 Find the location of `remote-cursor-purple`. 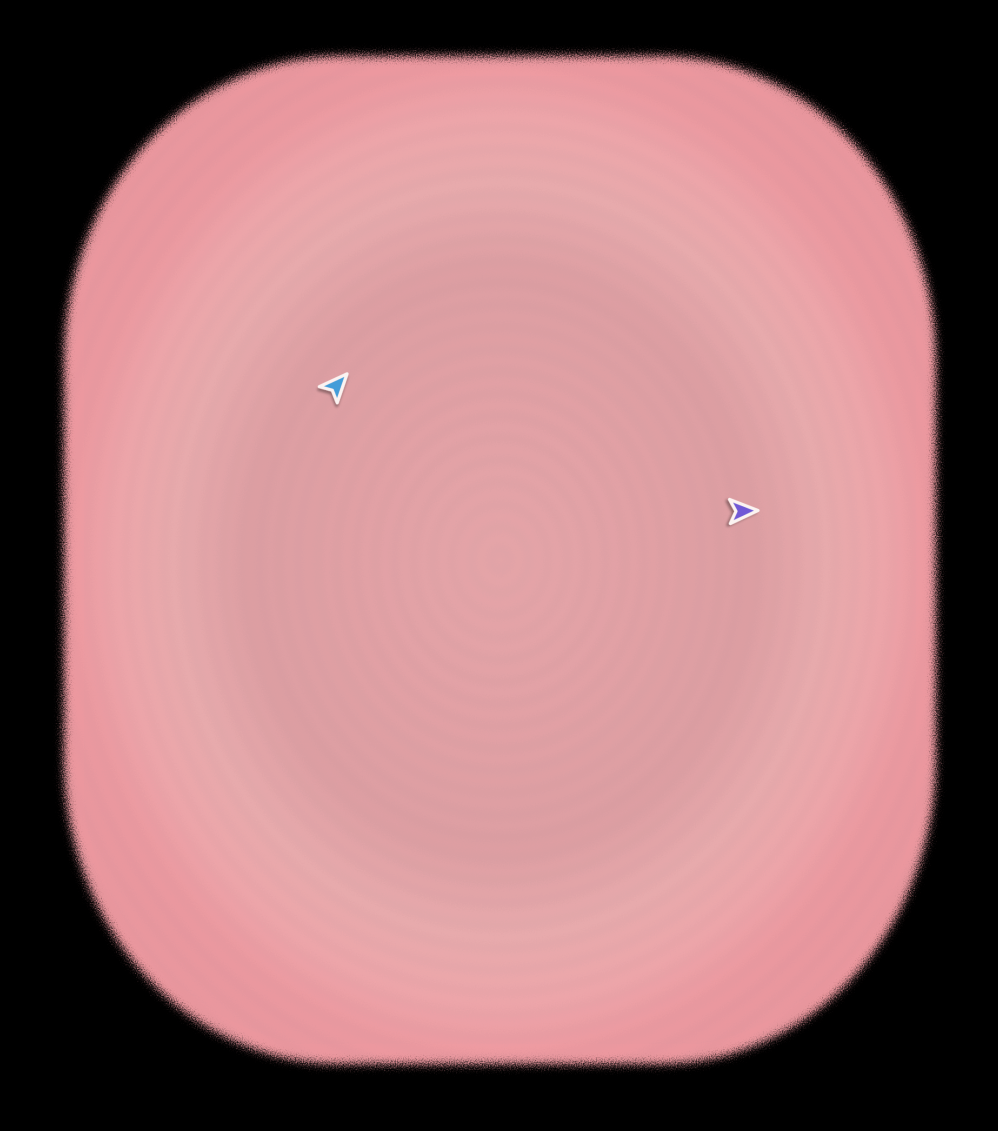

remote-cursor-purple is located at coordinates (743, 511).